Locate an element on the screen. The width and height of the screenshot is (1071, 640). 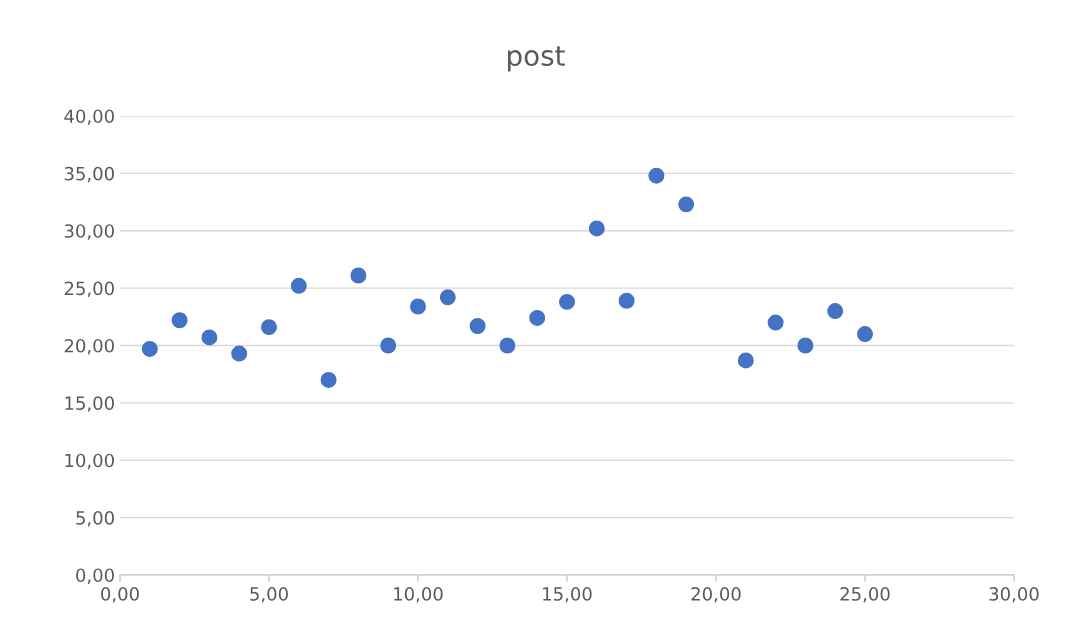
y-tick-label: 35,00 is located at coordinates (89, 174).